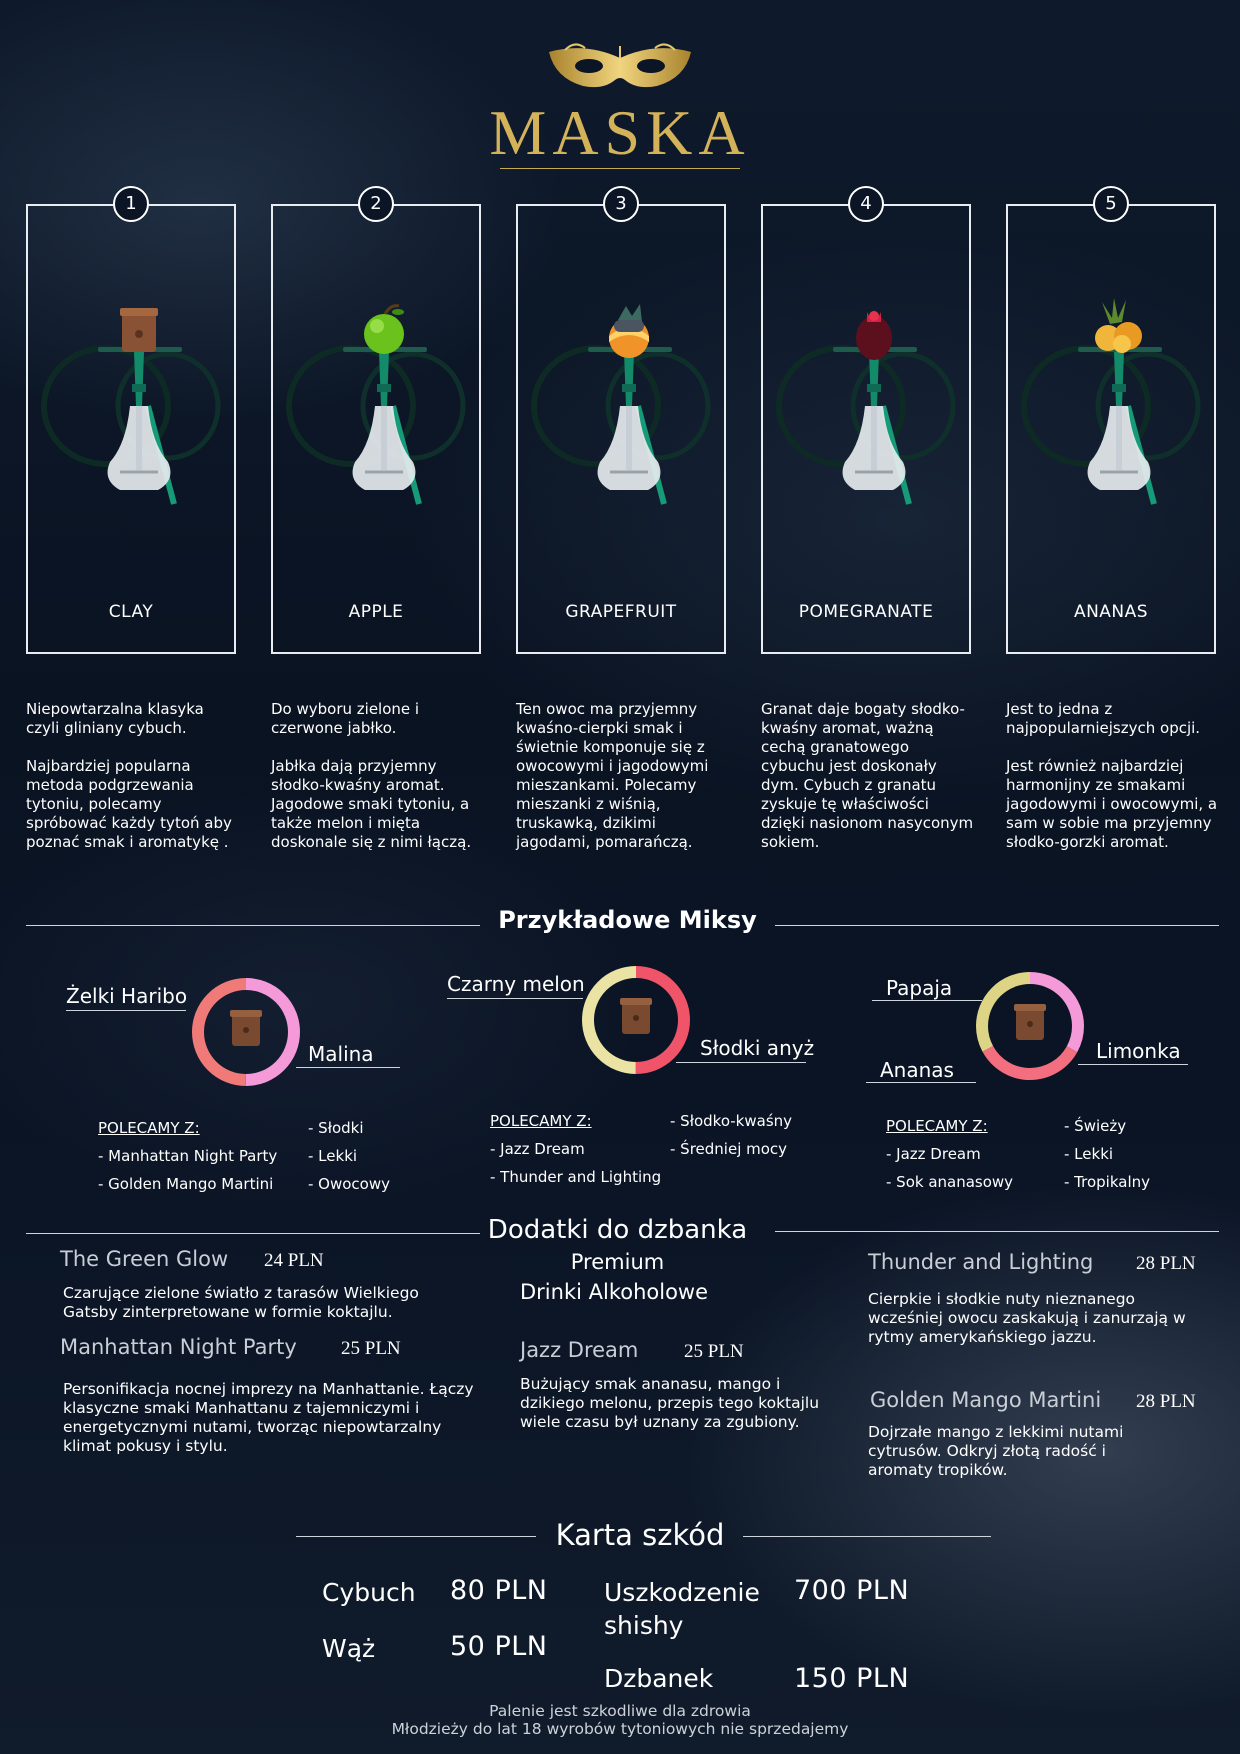 The image size is (1240, 1754). I want to click on mix-traits-list: - Świeży - Lekki - Tropikalny, so click(1107, 1154).